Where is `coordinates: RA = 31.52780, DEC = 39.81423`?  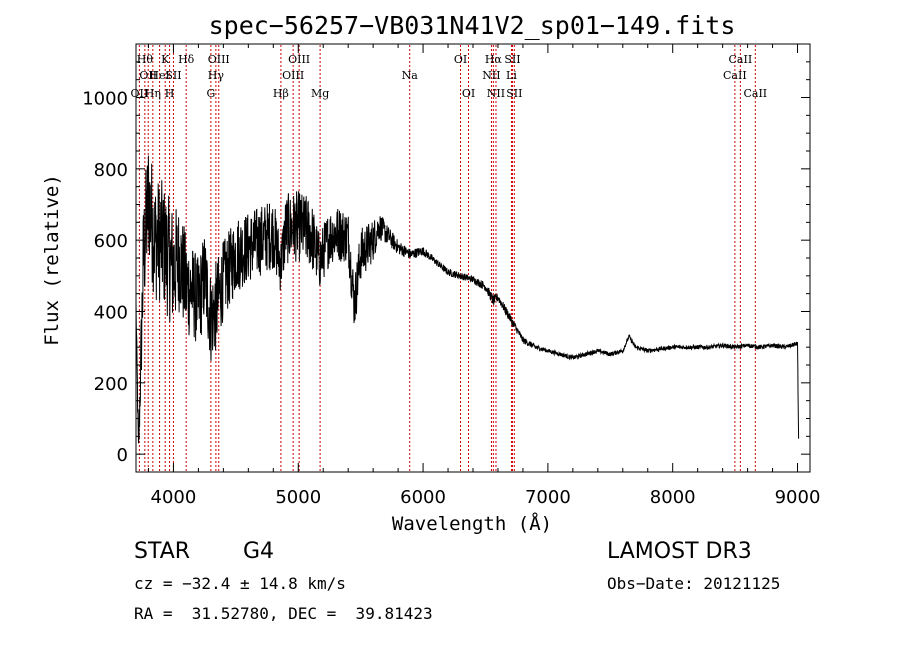
coordinates: RA = 31.52780, DEC = 39.81423 is located at coordinates (283, 613).